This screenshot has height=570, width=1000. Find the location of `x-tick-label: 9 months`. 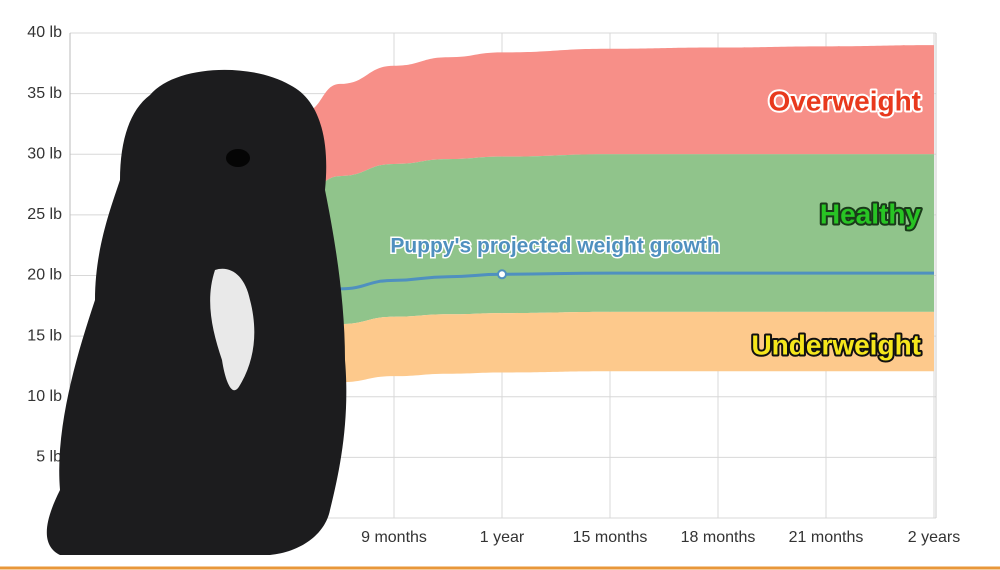

x-tick-label: 9 months is located at coordinates (394, 537).